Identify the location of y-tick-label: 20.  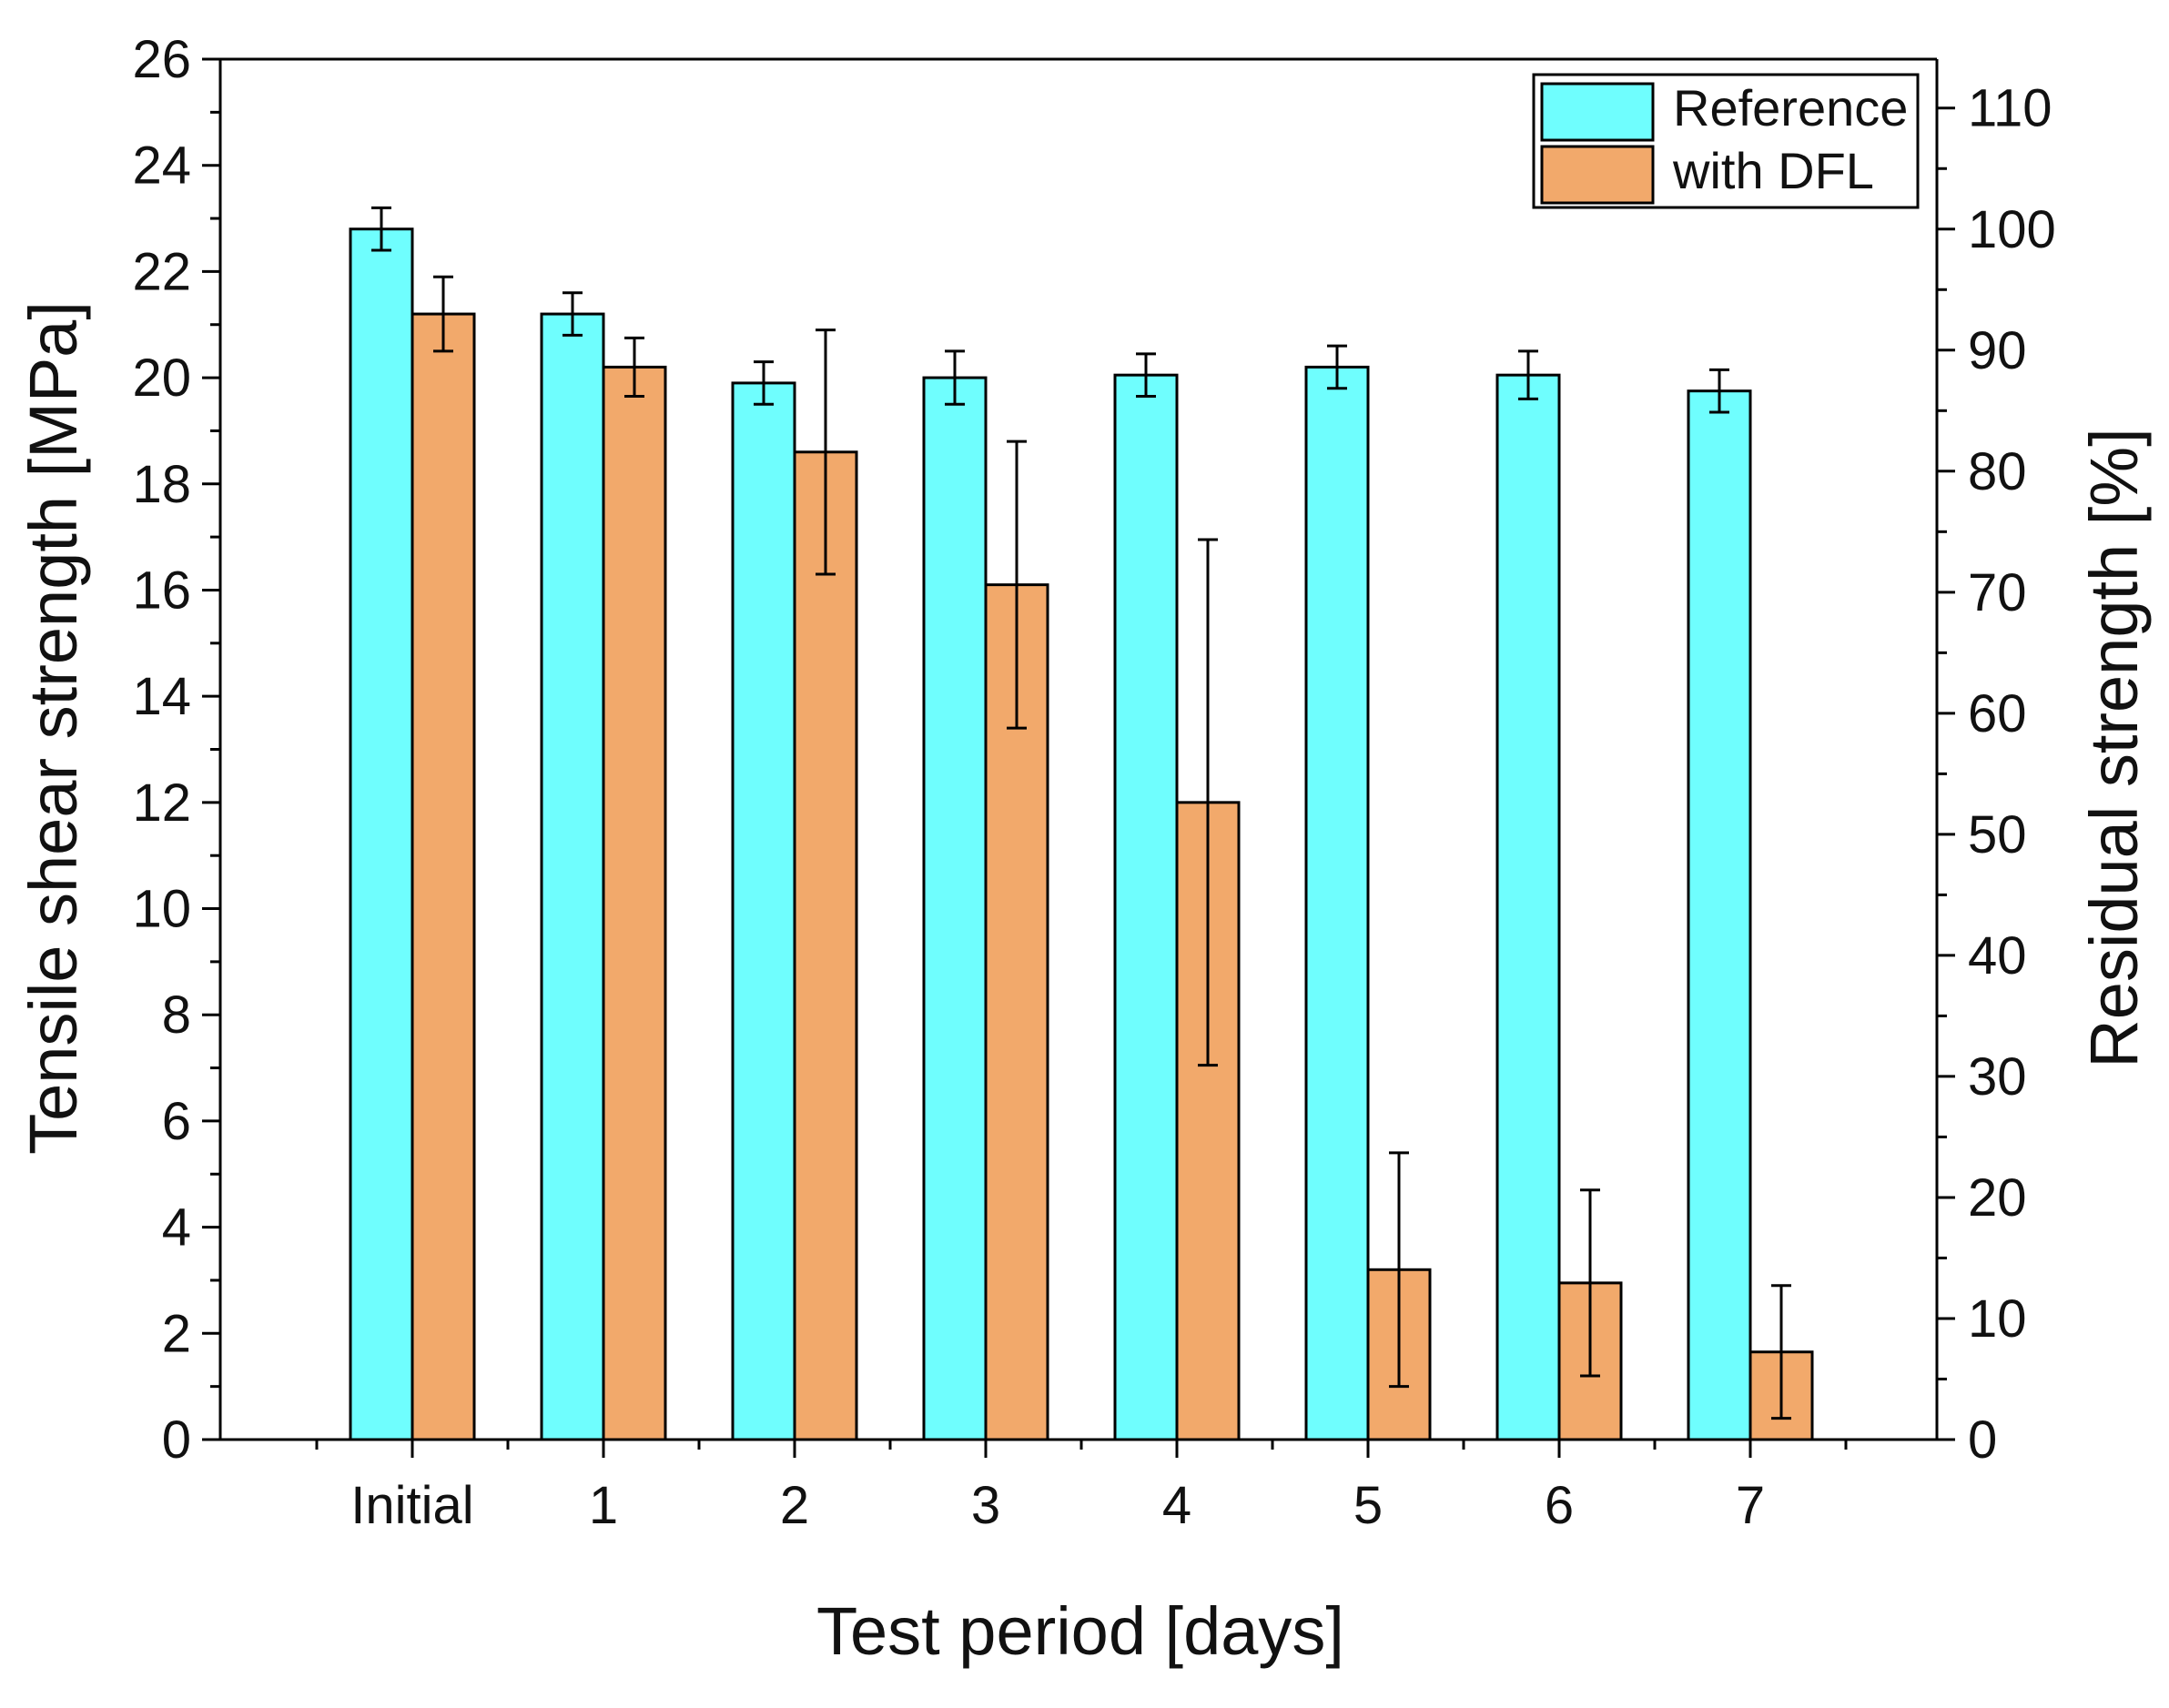
(161, 378).